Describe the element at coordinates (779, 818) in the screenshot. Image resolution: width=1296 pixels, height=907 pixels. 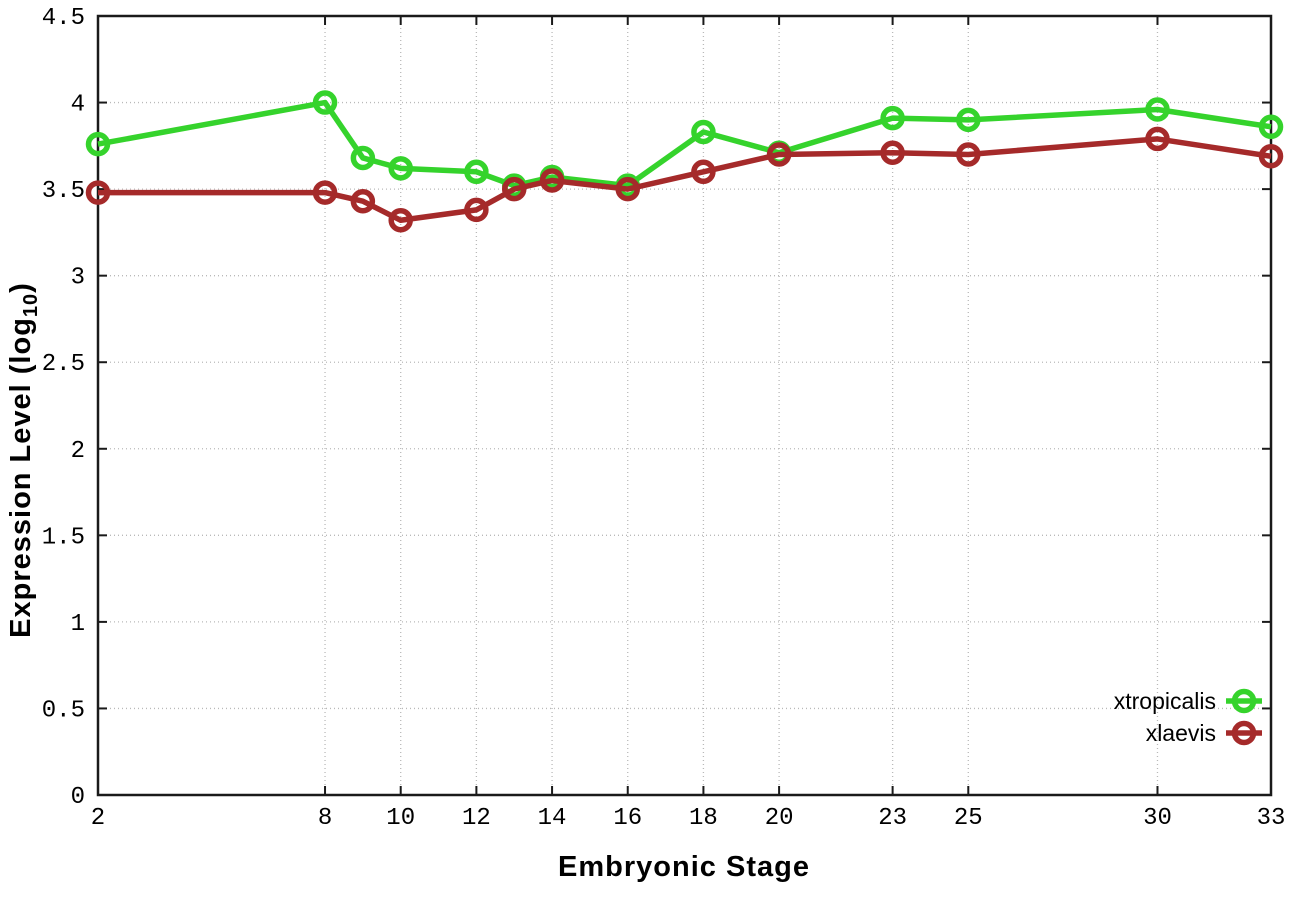
I see `x-tick-label: 20` at that location.